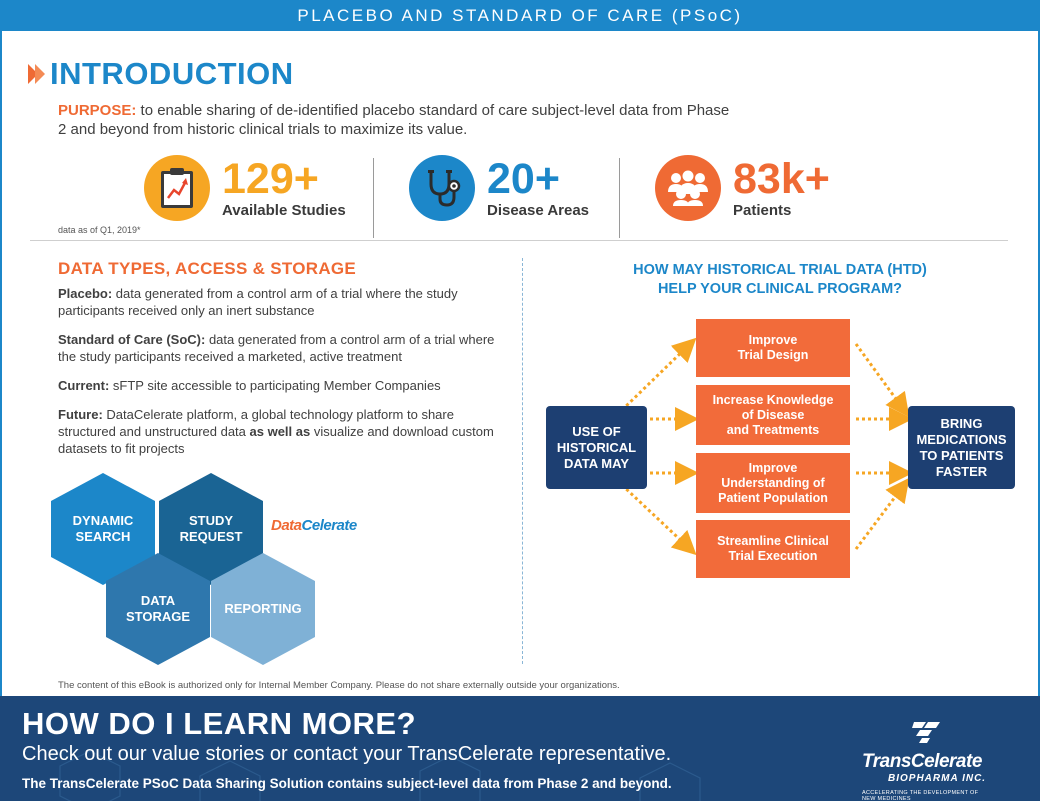 The height and width of the screenshot is (801, 1040). I want to click on hex-label: REPORTING, so click(263, 608).